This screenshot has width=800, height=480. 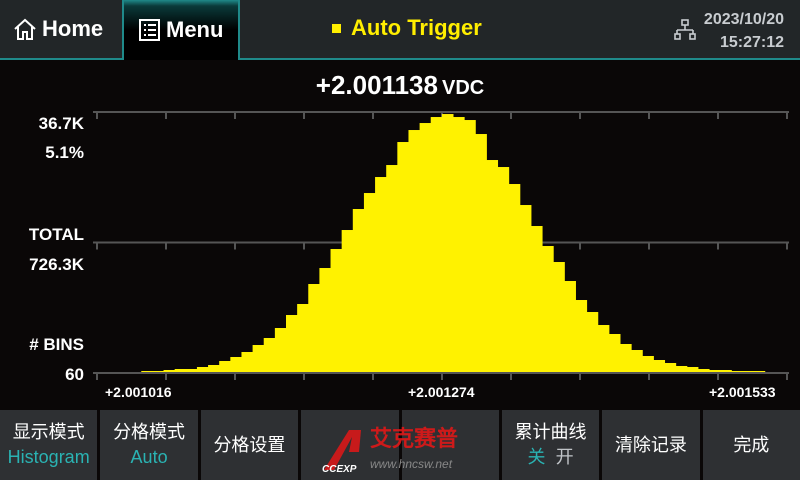 What do you see at coordinates (536, 457) in the screenshot?
I see `toggle-off-option: 关` at bounding box center [536, 457].